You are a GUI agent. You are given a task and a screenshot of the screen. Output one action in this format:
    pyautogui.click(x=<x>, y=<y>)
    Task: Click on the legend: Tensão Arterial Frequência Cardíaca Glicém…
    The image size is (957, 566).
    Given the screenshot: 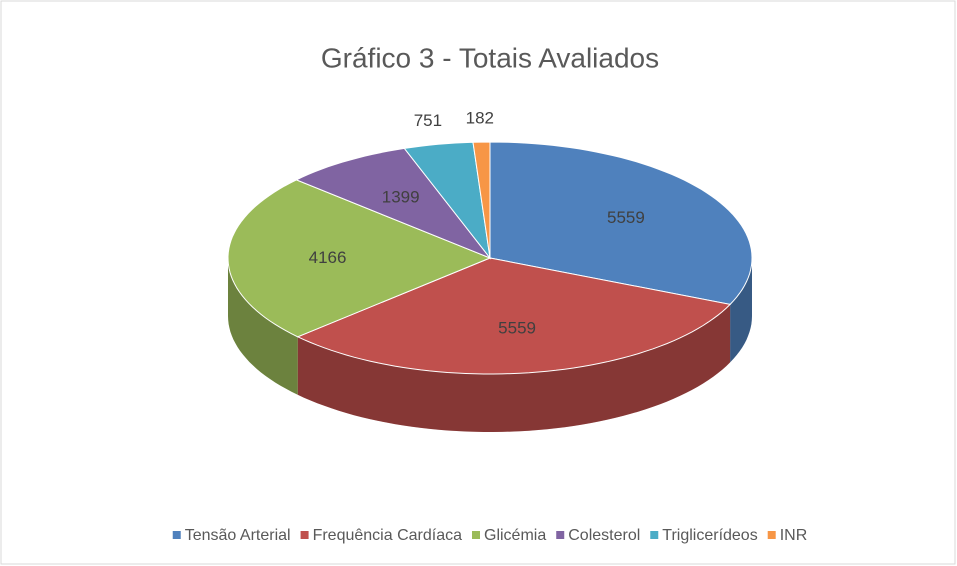 What is the action you would take?
    pyautogui.click(x=490, y=535)
    